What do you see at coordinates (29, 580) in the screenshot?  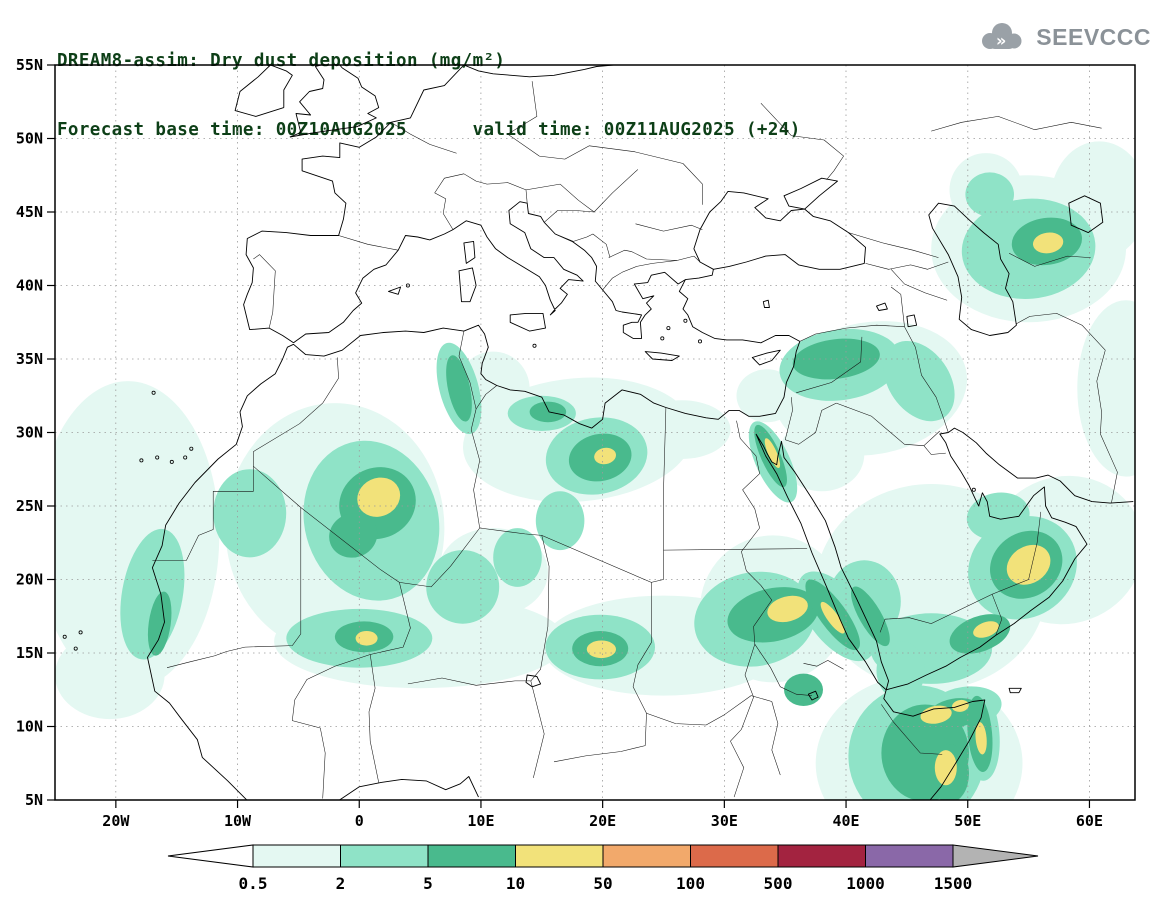 I see `y-axis-label: 20N` at bounding box center [29, 580].